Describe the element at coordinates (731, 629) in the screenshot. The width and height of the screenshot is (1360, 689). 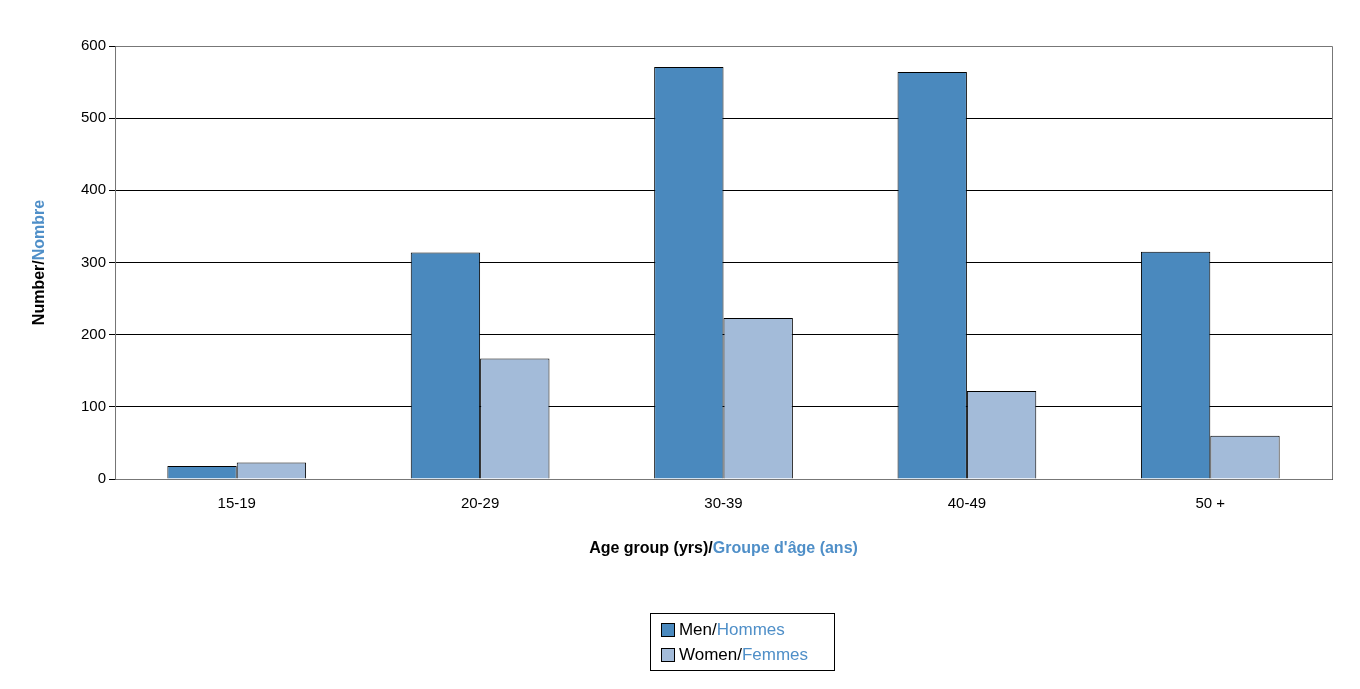
I see `legend-label: Men/Hommes` at that location.